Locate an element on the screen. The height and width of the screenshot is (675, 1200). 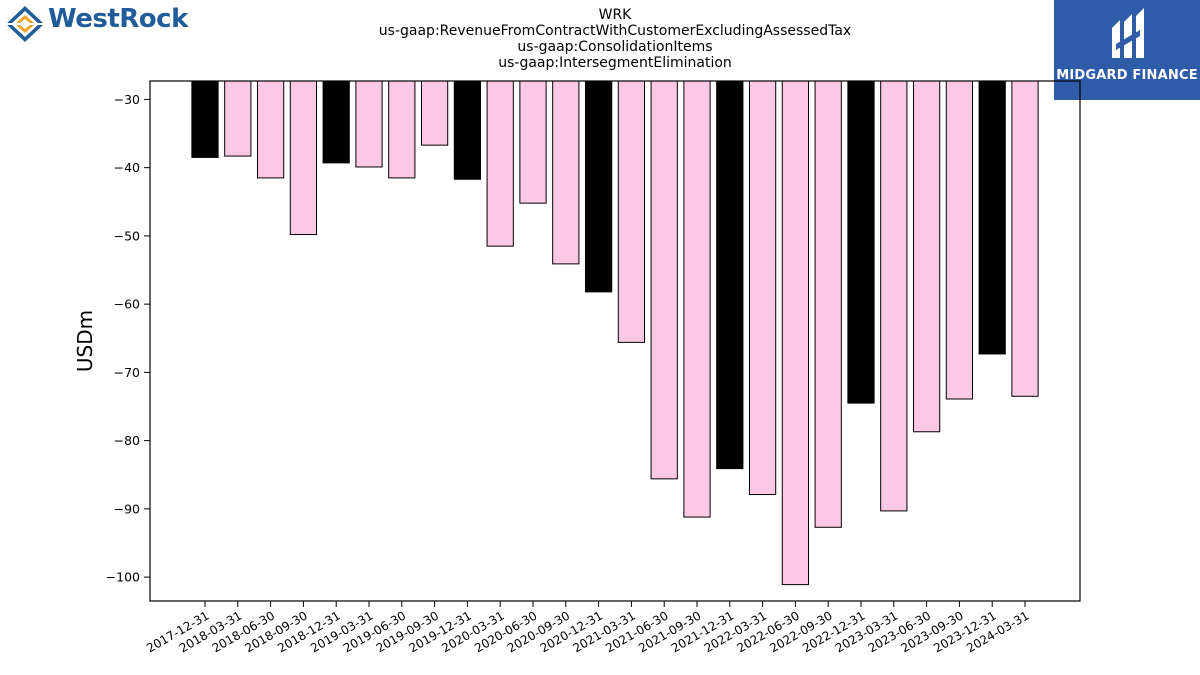
westrock-logo-icon is located at coordinates (25, 24).